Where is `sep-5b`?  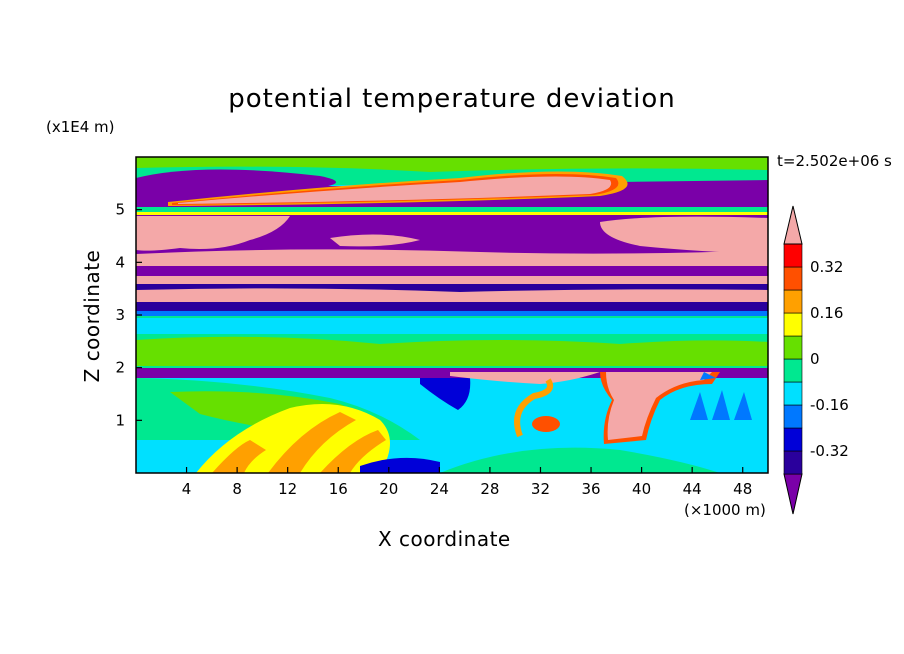
sep-5b is located at coordinates (452, 213).